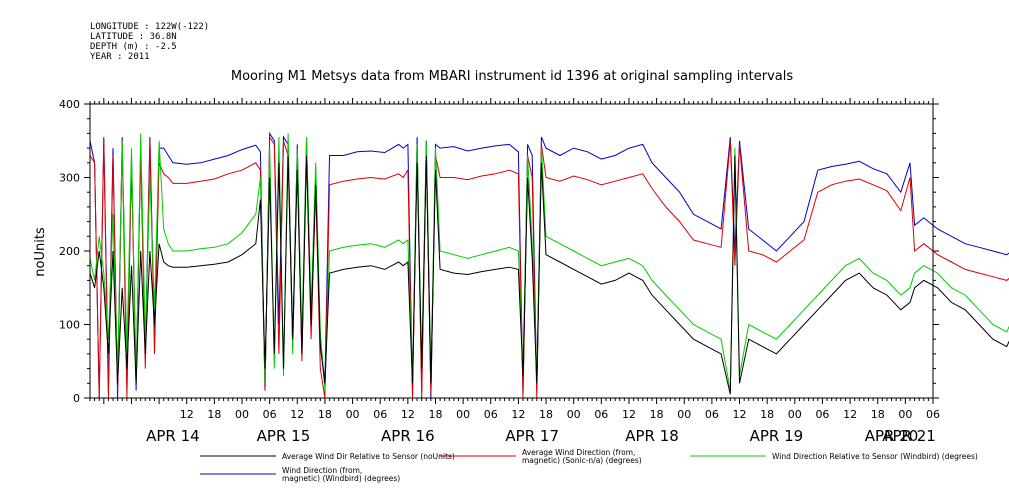 Image resolution: width=1009 pixels, height=504 pixels. I want to click on longitude-label: LONGITUDE : 122W(-122), so click(150, 27).